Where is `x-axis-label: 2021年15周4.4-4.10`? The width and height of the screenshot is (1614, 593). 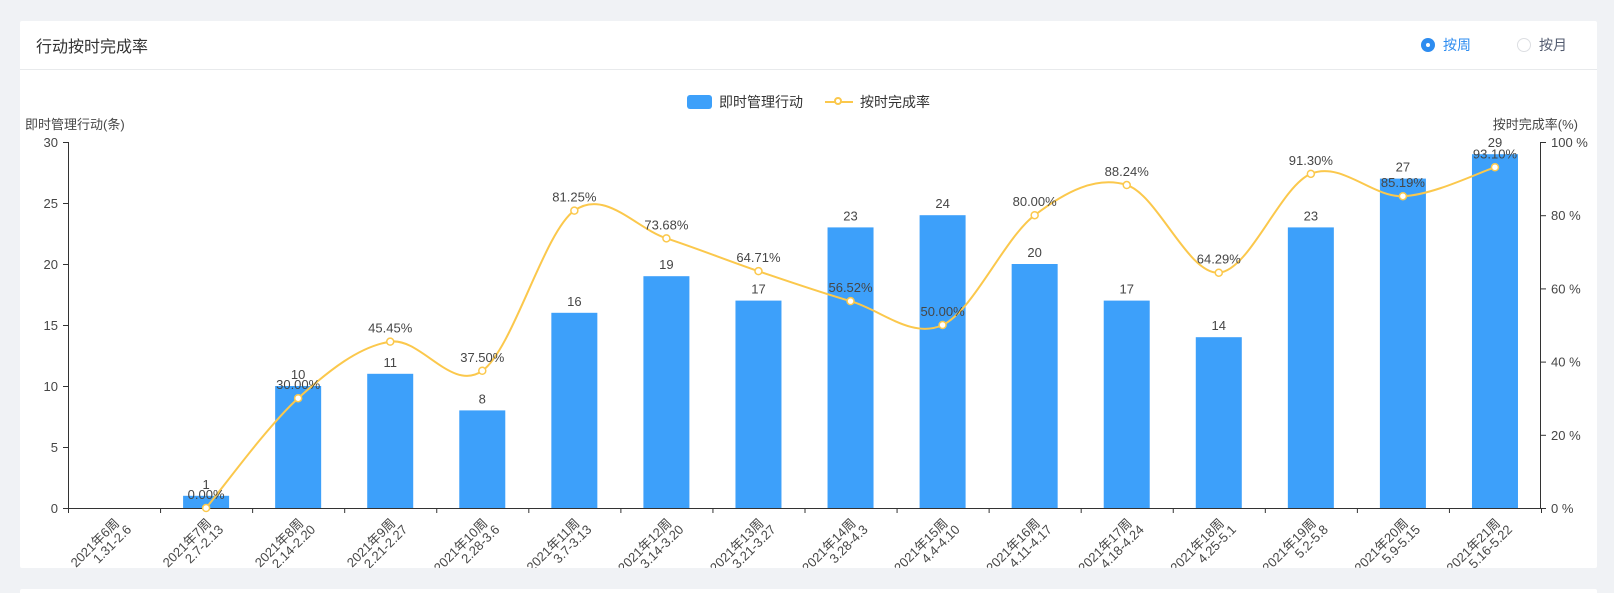 x-axis-label: 2021年15周4.4-4.10 is located at coordinates (927, 540).